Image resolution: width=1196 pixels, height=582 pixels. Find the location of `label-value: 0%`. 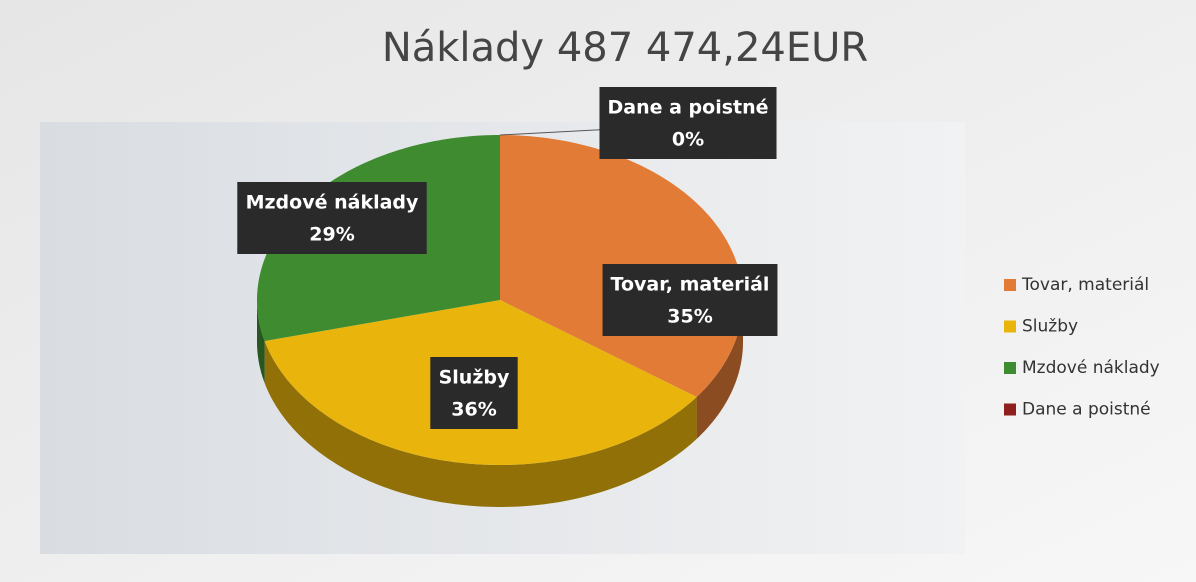

label-value: 0% is located at coordinates (688, 140).